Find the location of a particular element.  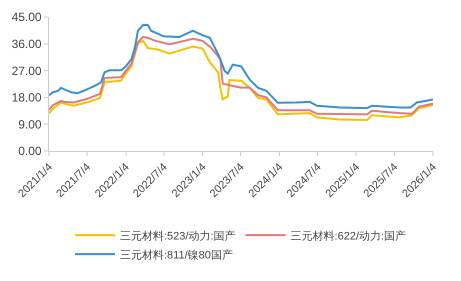

y-tick-label: 45.00 is located at coordinates (27, 17).